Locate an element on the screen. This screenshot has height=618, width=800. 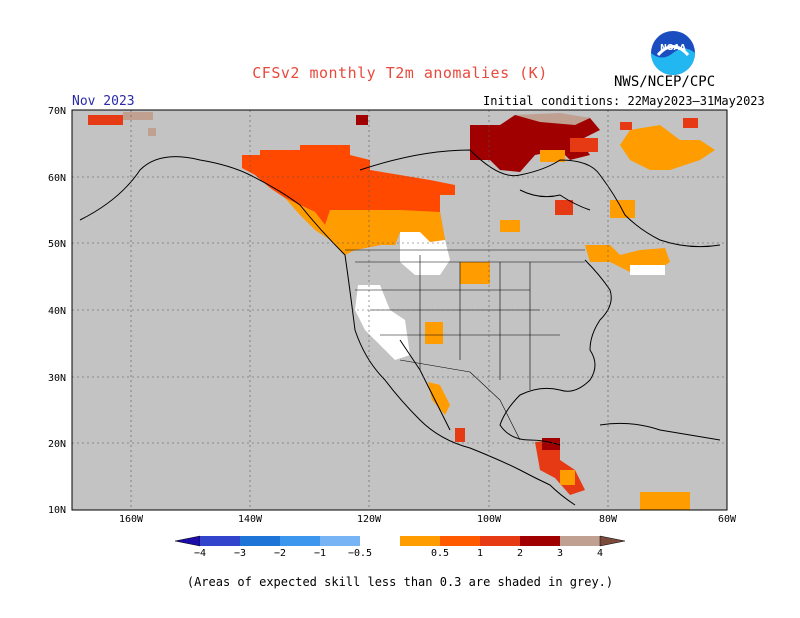
anomaly-hudson-bay is located at coordinates (535, 143).